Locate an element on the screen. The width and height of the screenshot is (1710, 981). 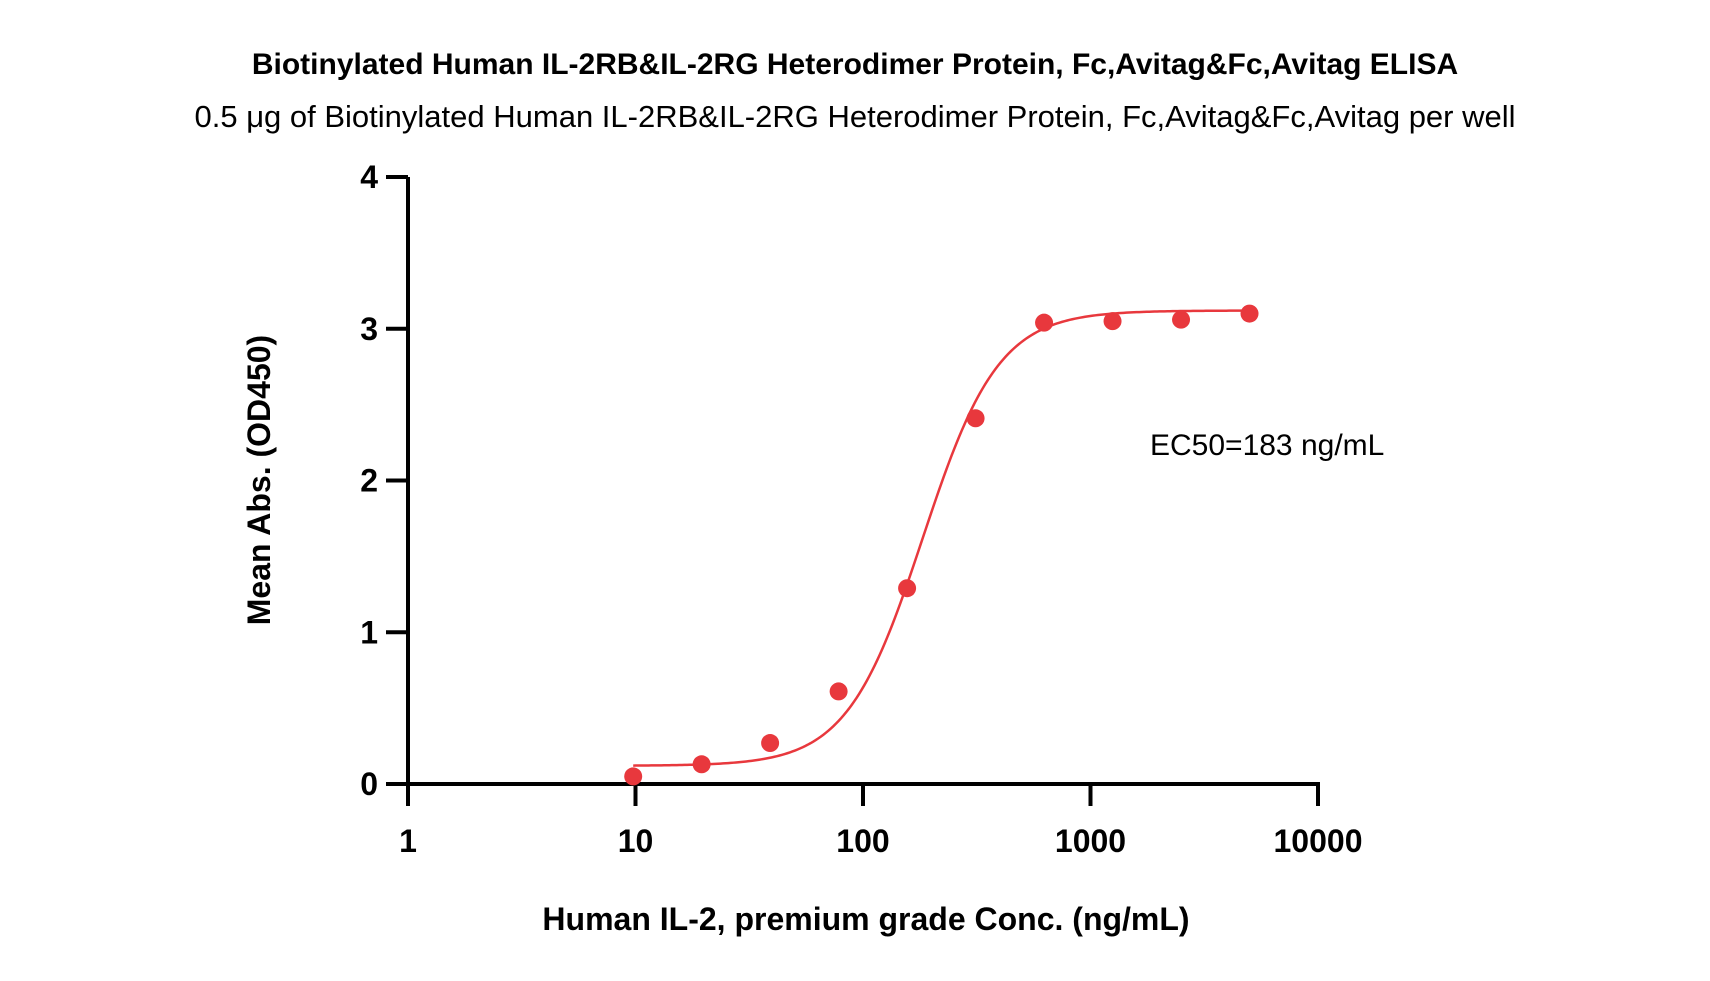
x-tick-label: 10 is located at coordinates (636, 841).